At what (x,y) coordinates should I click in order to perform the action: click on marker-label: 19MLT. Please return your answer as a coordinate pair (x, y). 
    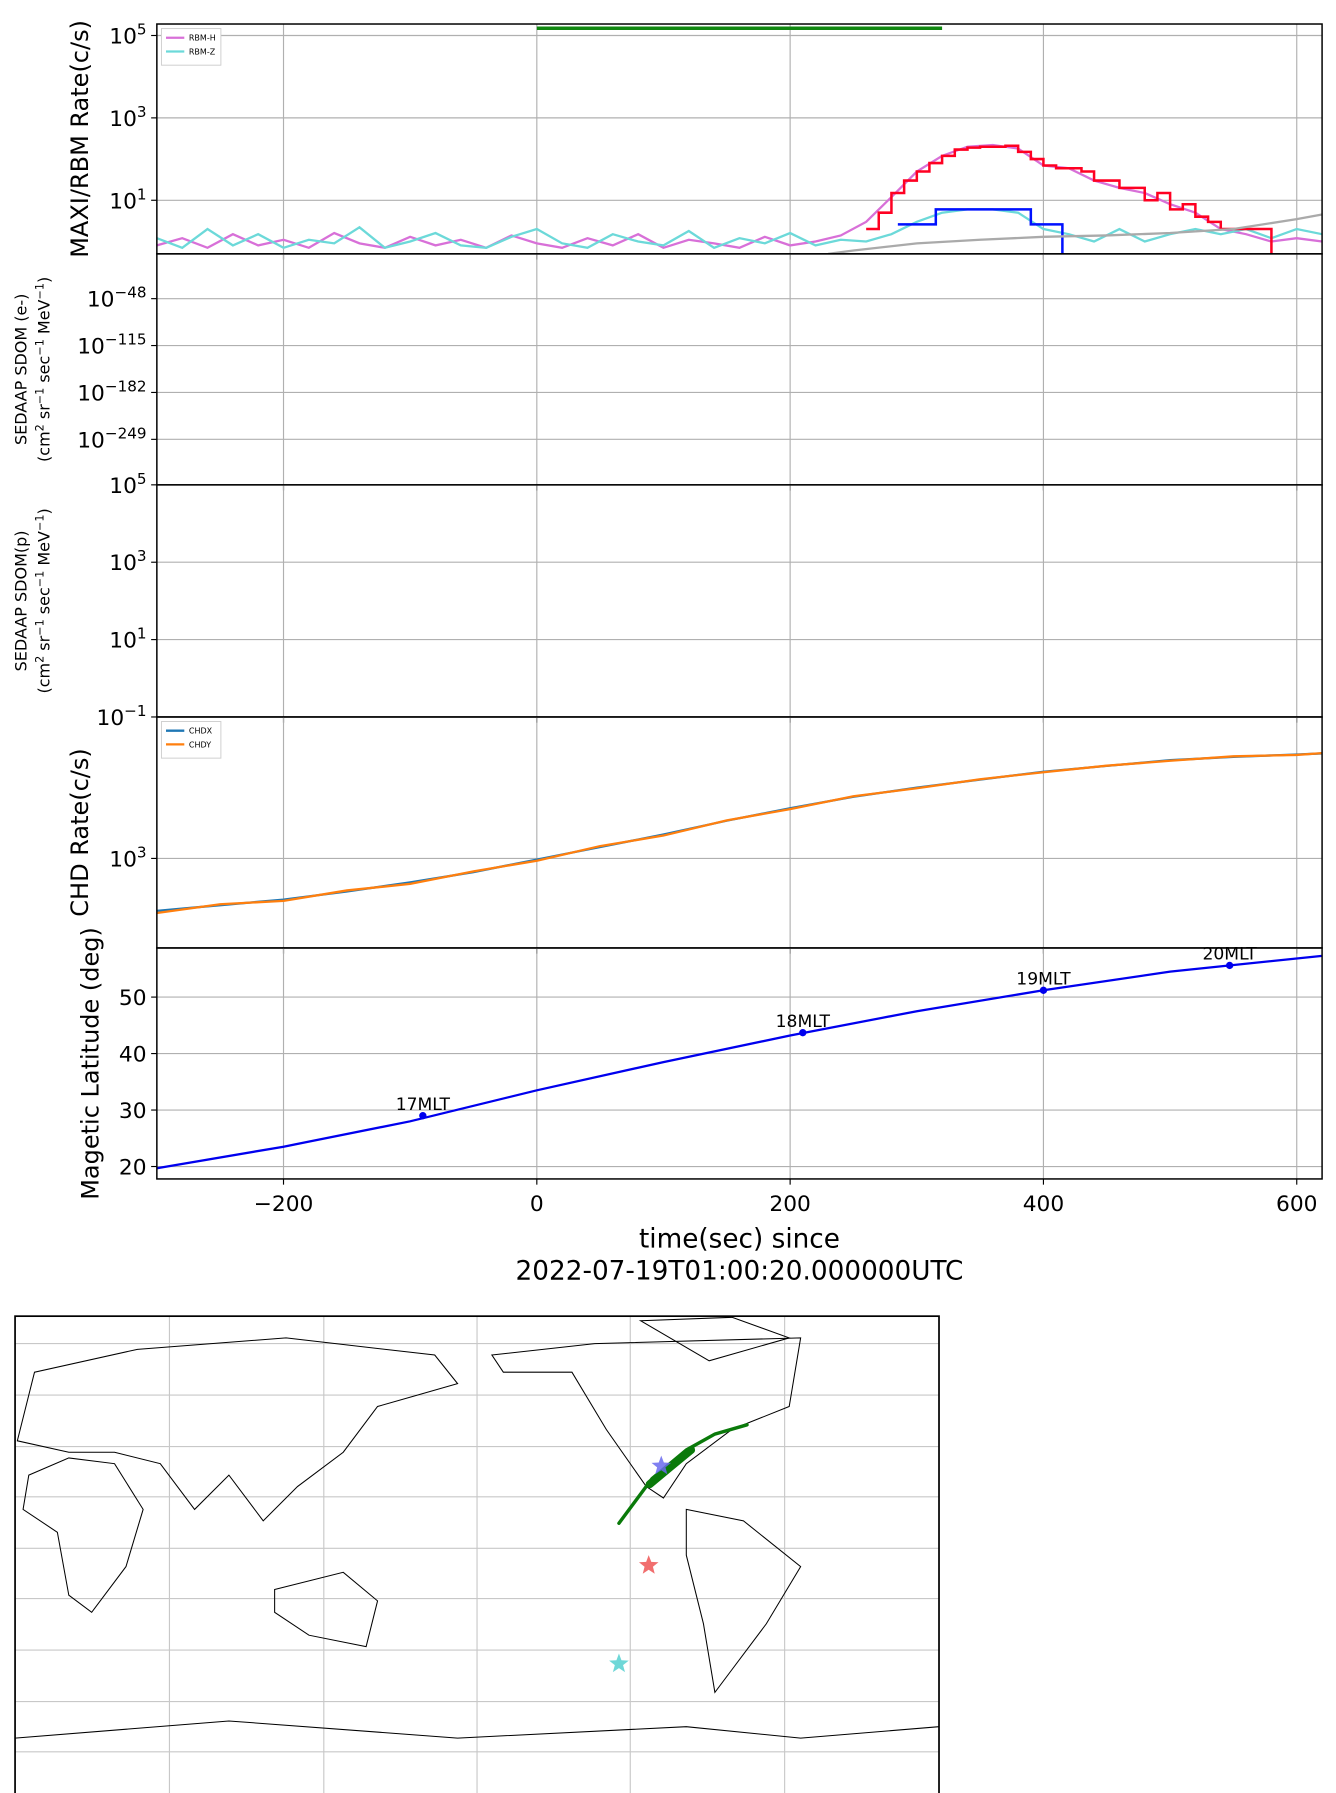
    Looking at the image, I should click on (1043, 980).